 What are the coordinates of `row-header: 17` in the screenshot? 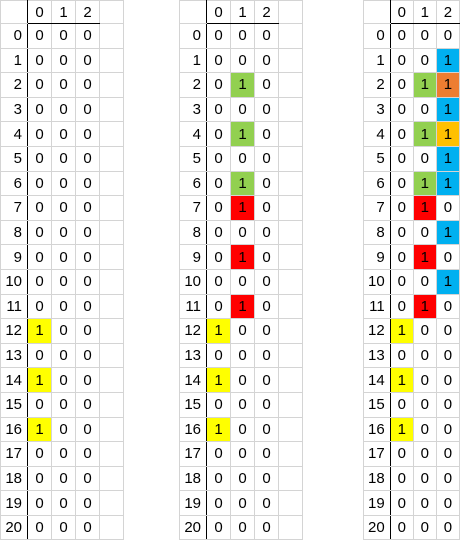 It's located at (14, 454).